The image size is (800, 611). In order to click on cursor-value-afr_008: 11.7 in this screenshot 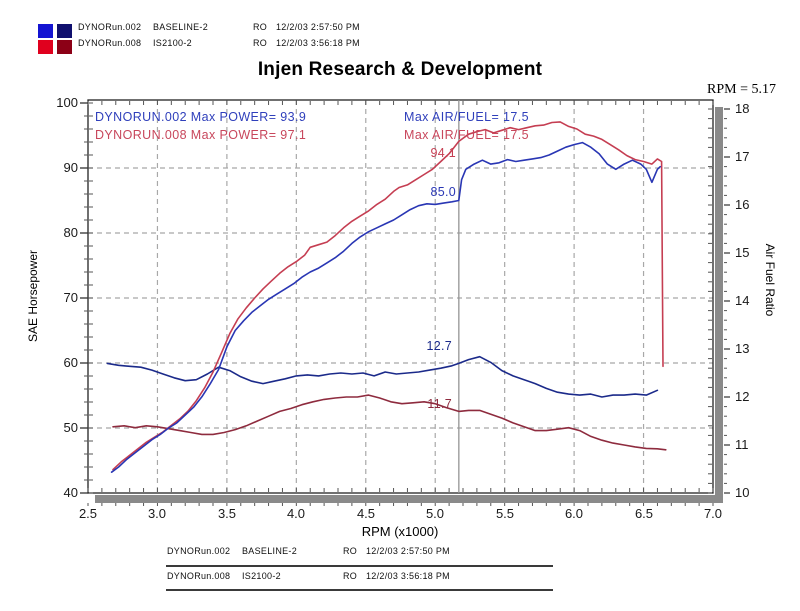, I will do `click(439, 404)`.